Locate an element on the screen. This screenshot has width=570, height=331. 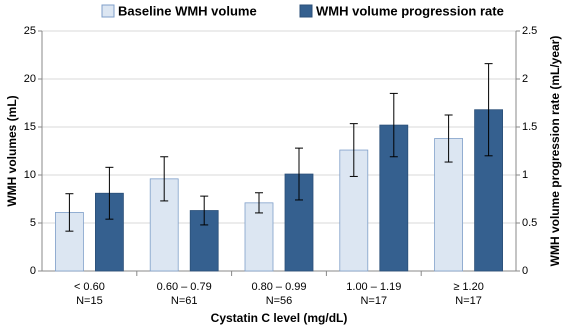
x-tick-count: N=61 is located at coordinates (184, 301).